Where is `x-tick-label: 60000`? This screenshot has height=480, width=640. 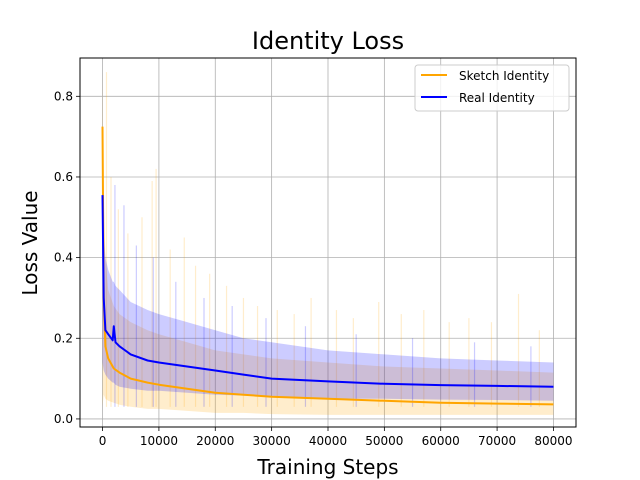 x-tick-label: 60000 is located at coordinates (441, 441).